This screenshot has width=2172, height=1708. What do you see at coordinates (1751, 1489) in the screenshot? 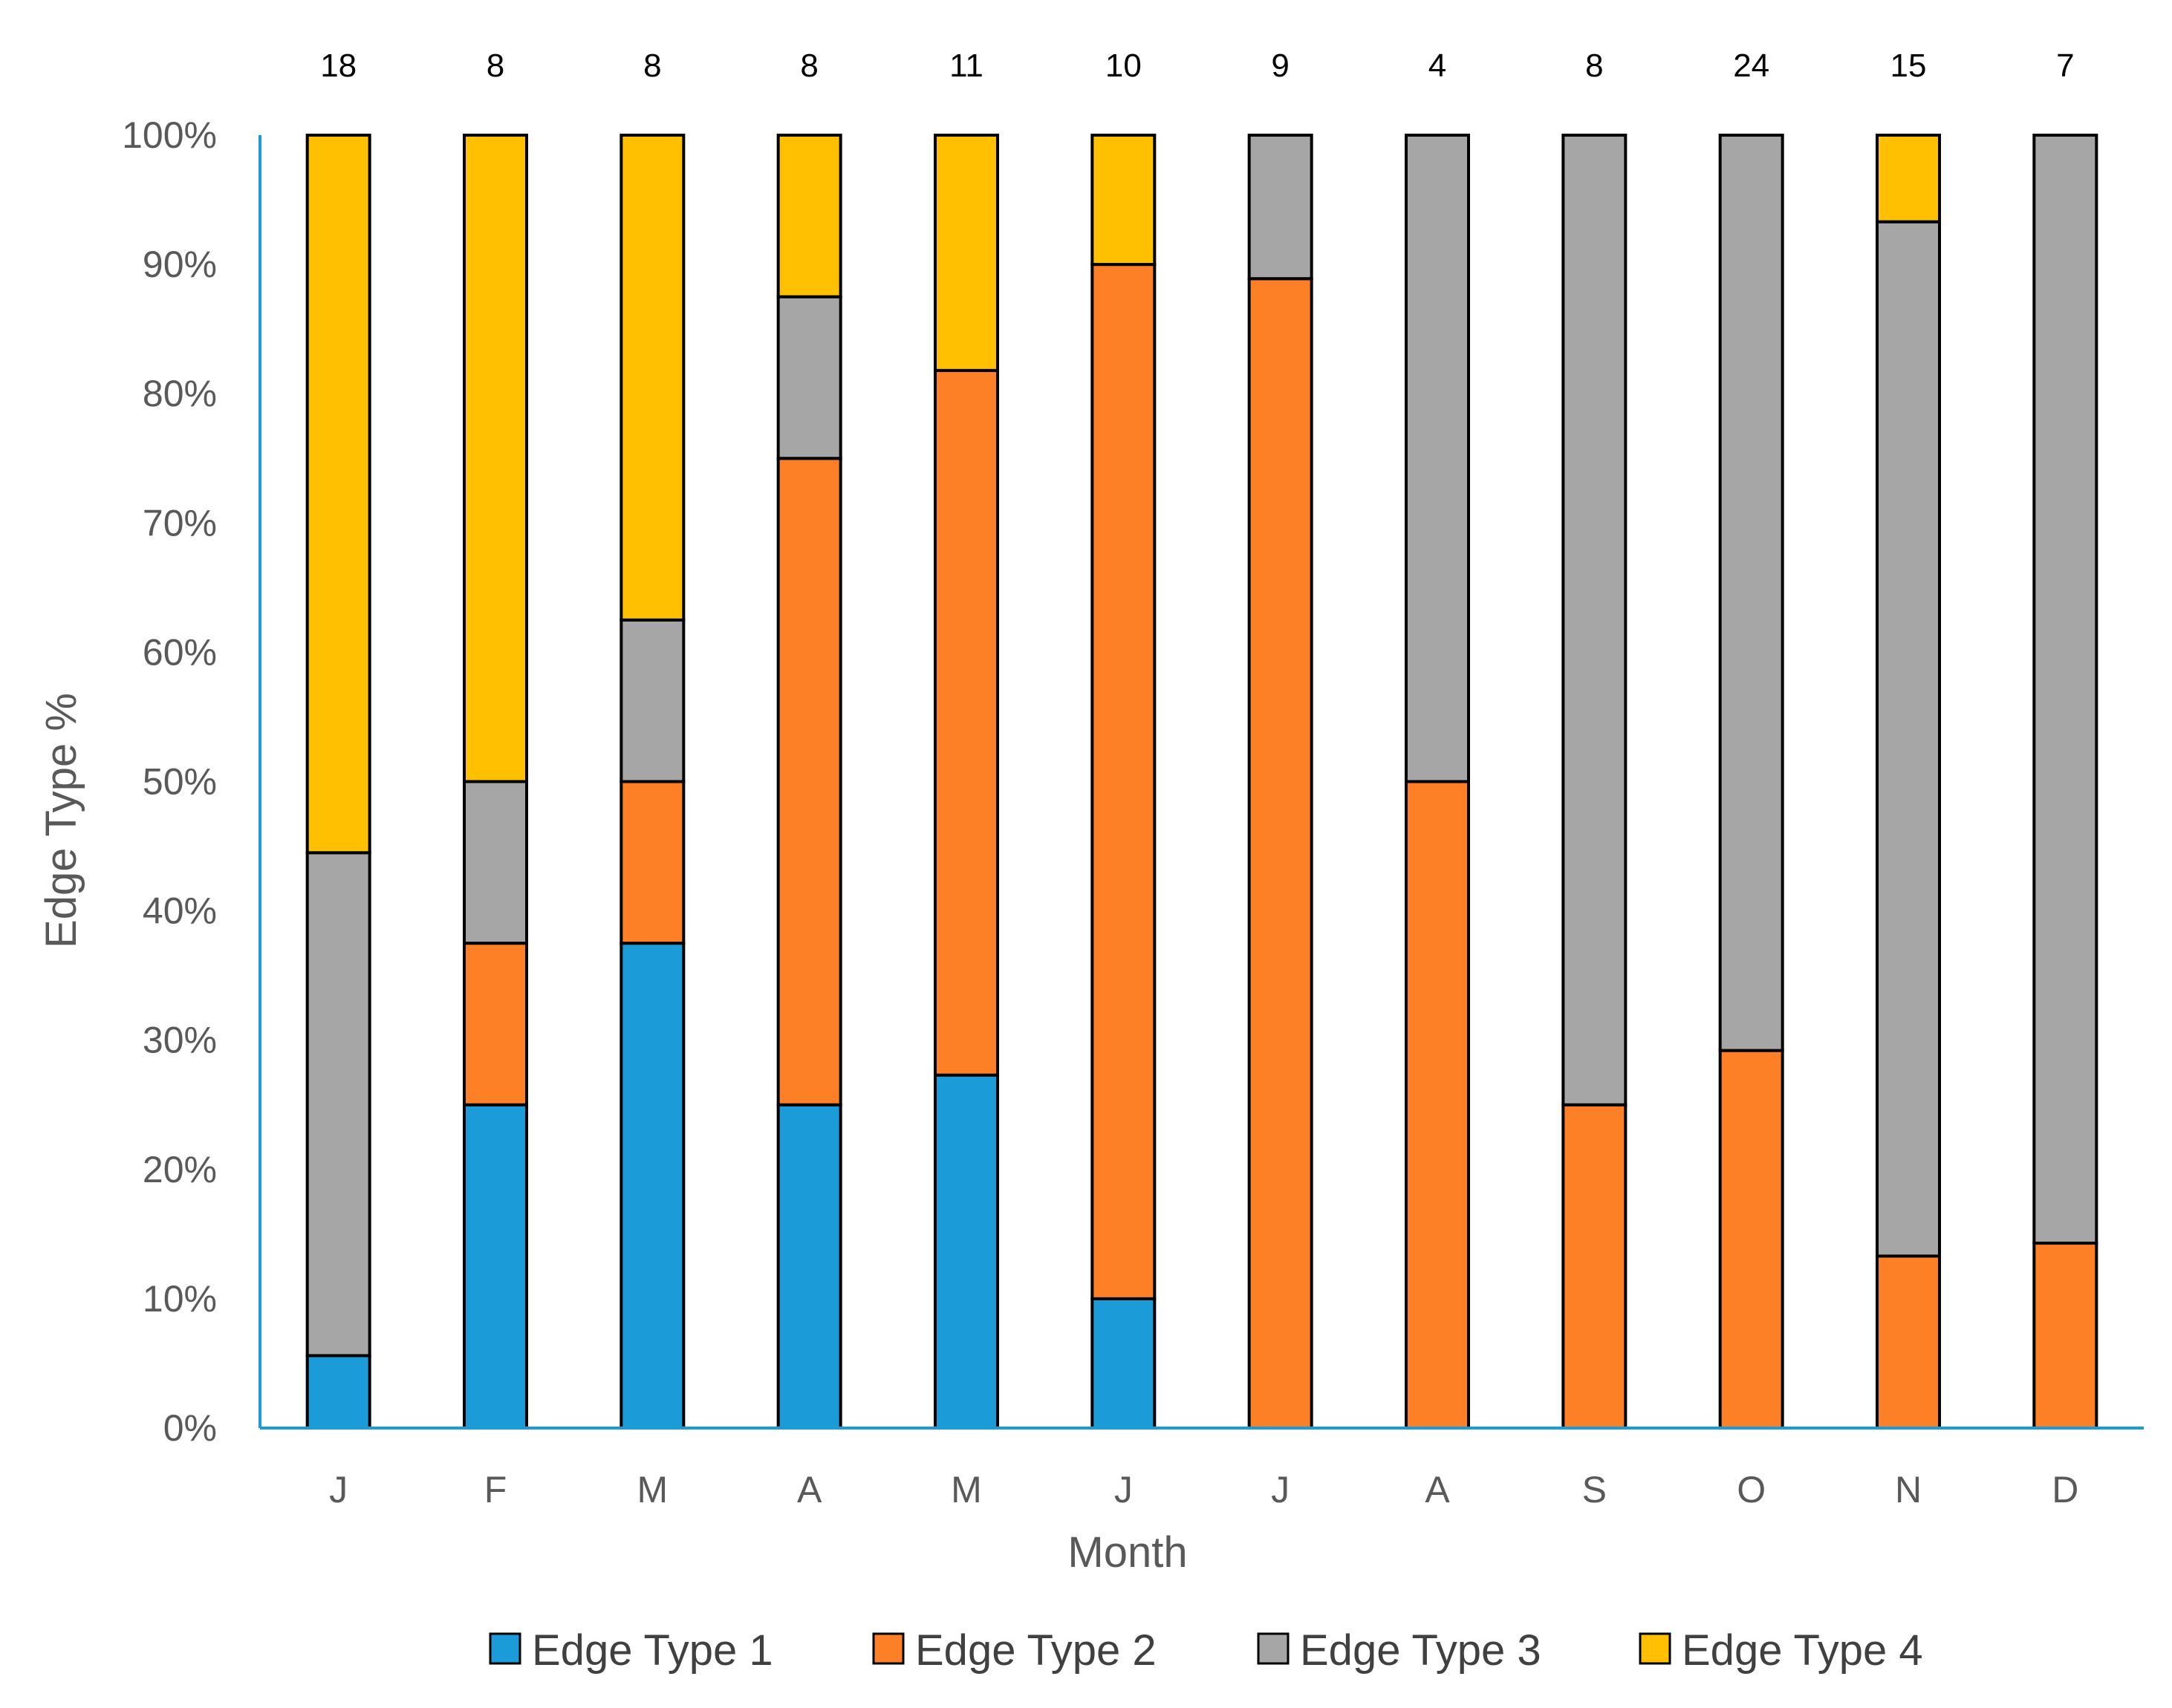
I see `x-tick-label: O` at bounding box center [1751, 1489].